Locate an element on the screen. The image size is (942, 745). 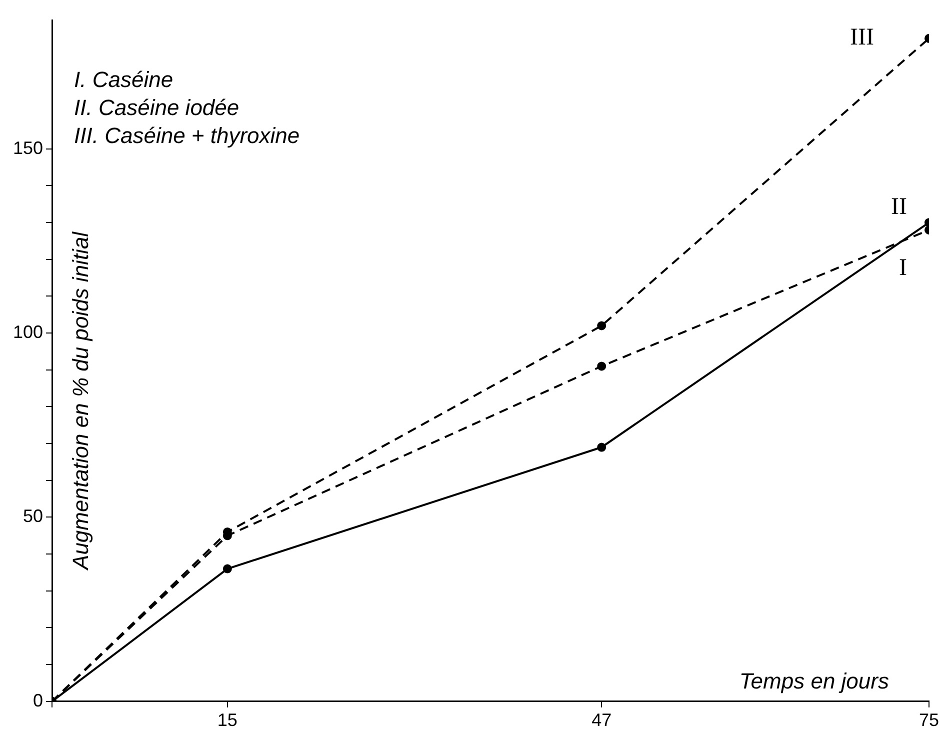
y-tick-label: 0 is located at coordinates (38, 700).